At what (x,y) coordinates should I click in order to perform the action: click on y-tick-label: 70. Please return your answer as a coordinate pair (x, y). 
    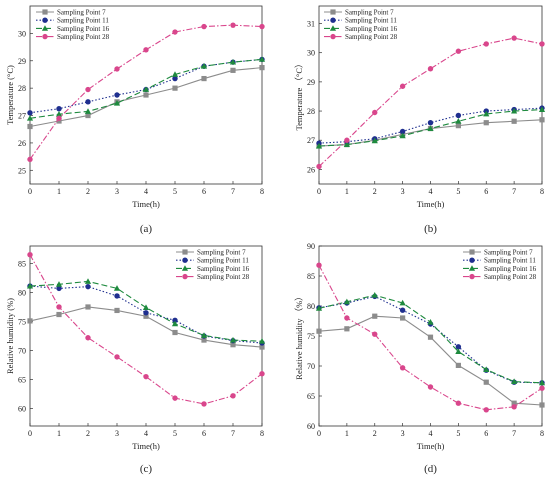
    Looking at the image, I should click on (311, 366).